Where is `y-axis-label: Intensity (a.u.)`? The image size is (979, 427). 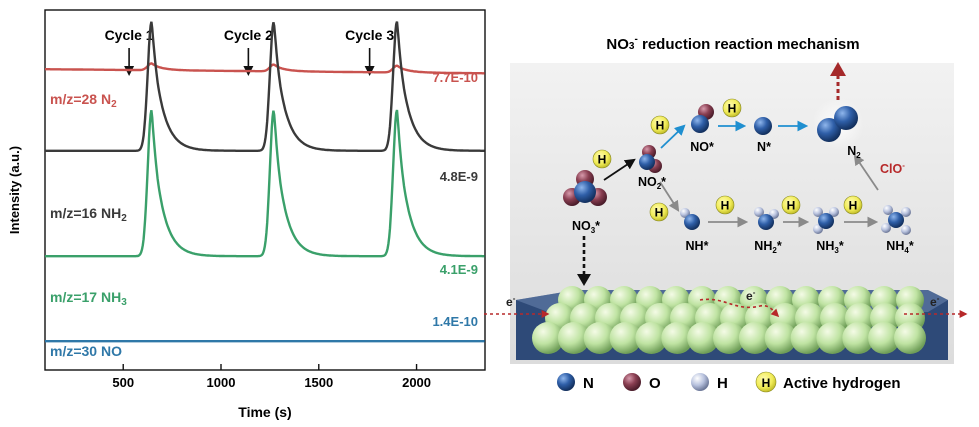
y-axis-label: Intensity (a.u.) is located at coordinates (14, 190).